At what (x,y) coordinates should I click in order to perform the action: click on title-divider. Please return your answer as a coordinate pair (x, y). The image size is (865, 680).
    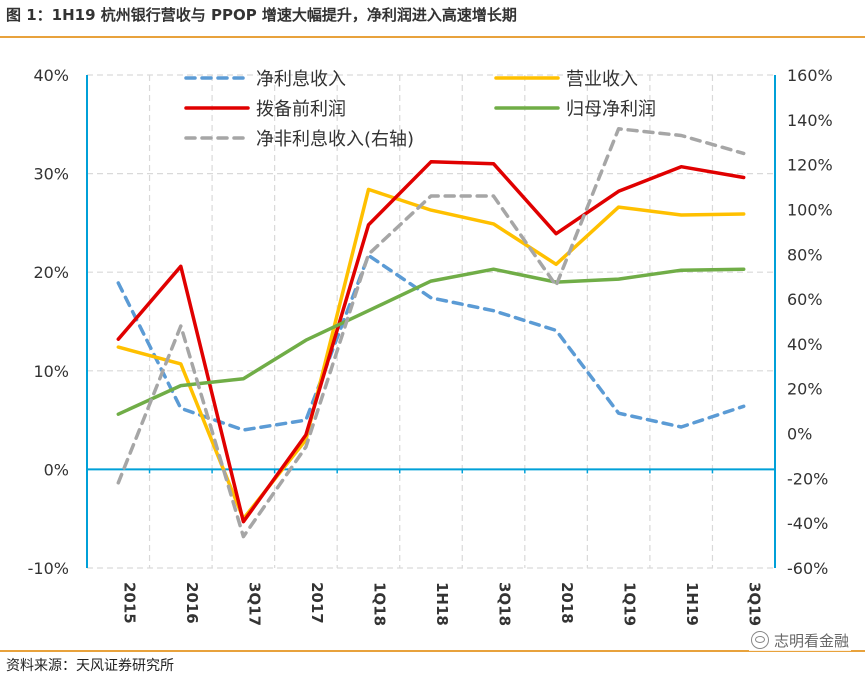
    Looking at the image, I should click on (432, 37).